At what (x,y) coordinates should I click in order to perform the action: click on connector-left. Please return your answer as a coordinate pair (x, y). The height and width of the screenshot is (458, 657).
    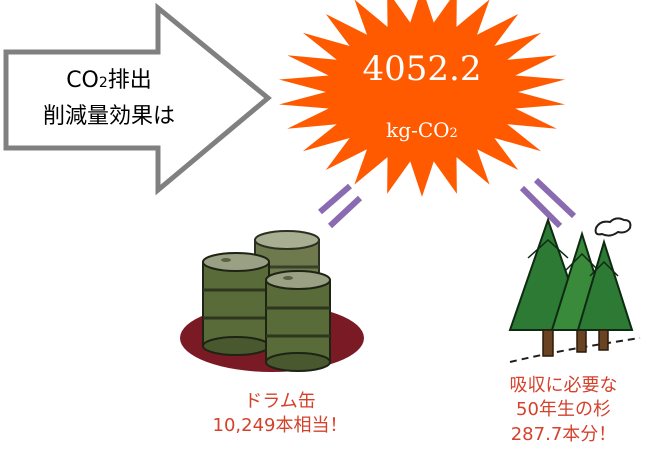
    Looking at the image, I should click on (340, 206).